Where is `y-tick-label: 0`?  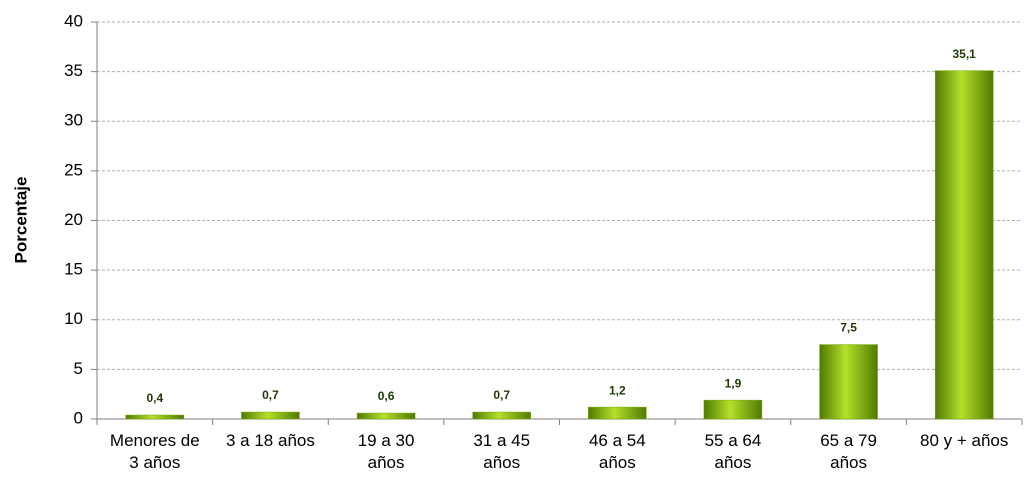
y-tick-label: 0 is located at coordinates (78, 417).